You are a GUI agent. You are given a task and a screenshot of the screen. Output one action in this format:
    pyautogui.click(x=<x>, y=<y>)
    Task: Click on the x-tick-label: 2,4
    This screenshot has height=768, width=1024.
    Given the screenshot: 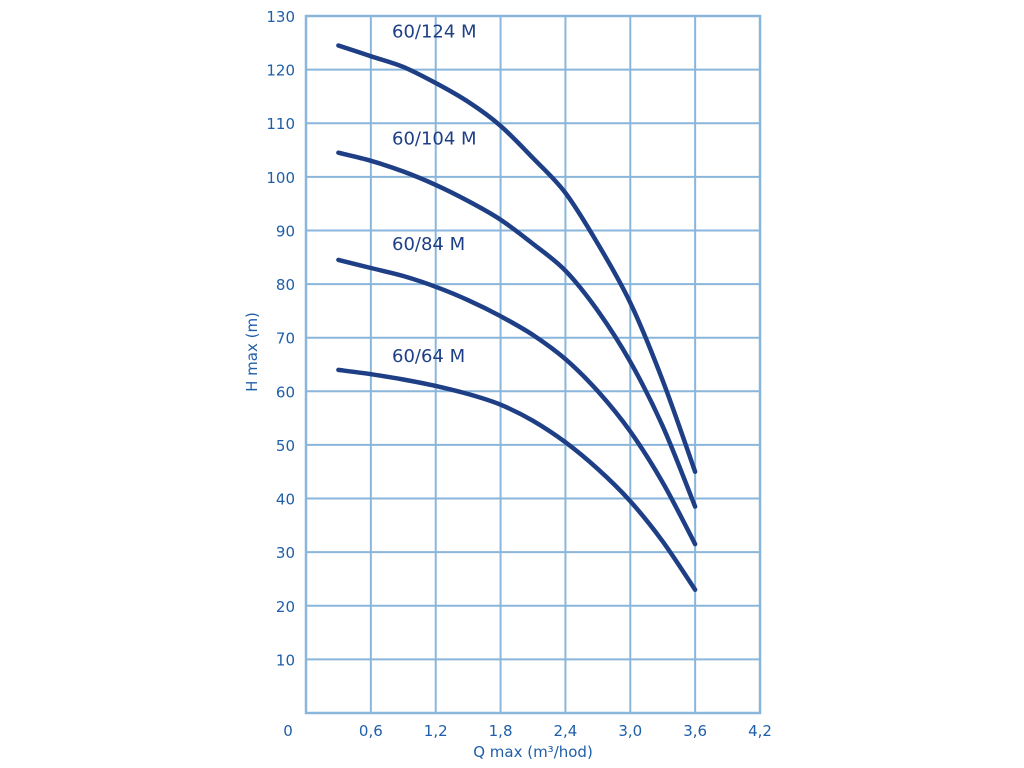 What is the action you would take?
    pyautogui.click(x=565, y=731)
    